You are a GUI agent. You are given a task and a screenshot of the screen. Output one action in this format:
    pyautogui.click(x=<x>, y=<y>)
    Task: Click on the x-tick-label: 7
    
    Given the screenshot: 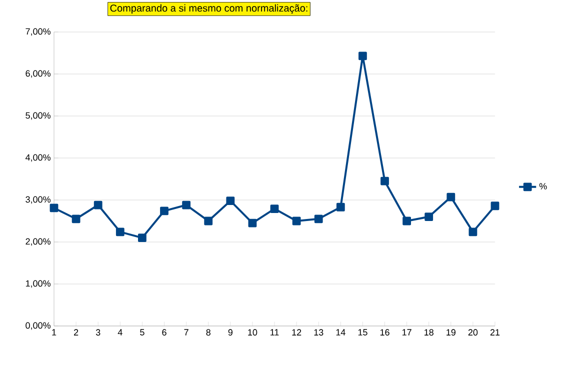 What is the action you would take?
    pyautogui.click(x=186, y=332)
    